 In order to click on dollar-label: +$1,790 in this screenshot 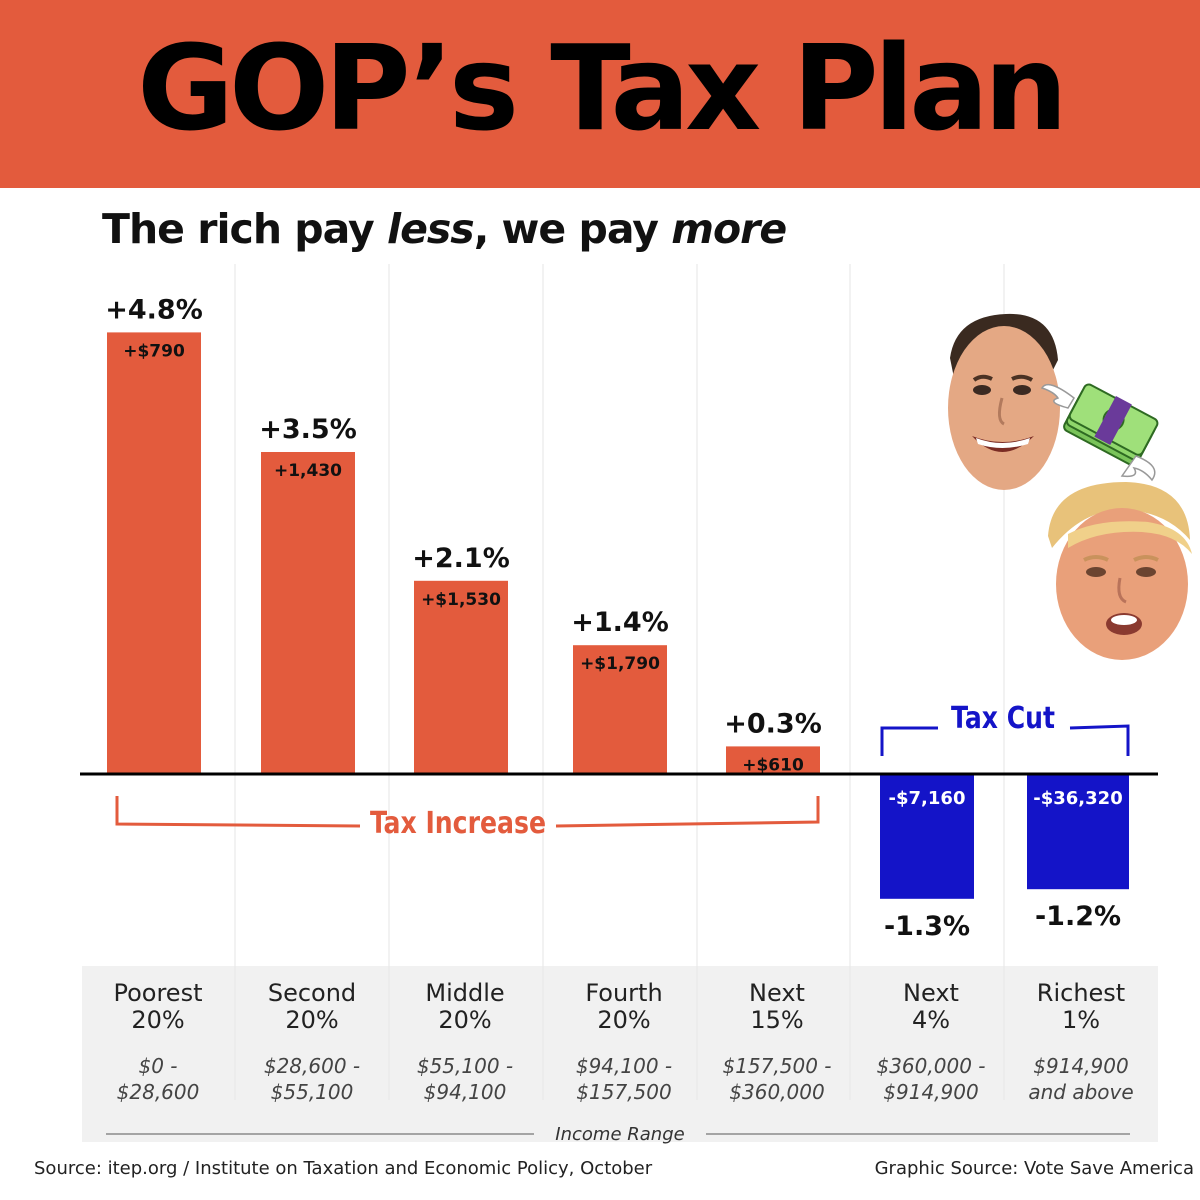, I will do `click(620, 664)`.